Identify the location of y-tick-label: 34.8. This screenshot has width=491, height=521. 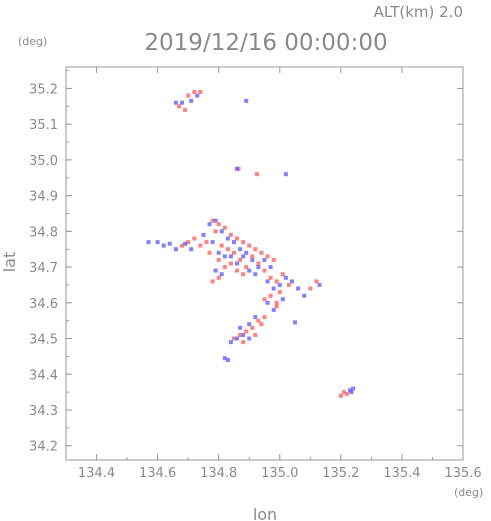
(43, 232).